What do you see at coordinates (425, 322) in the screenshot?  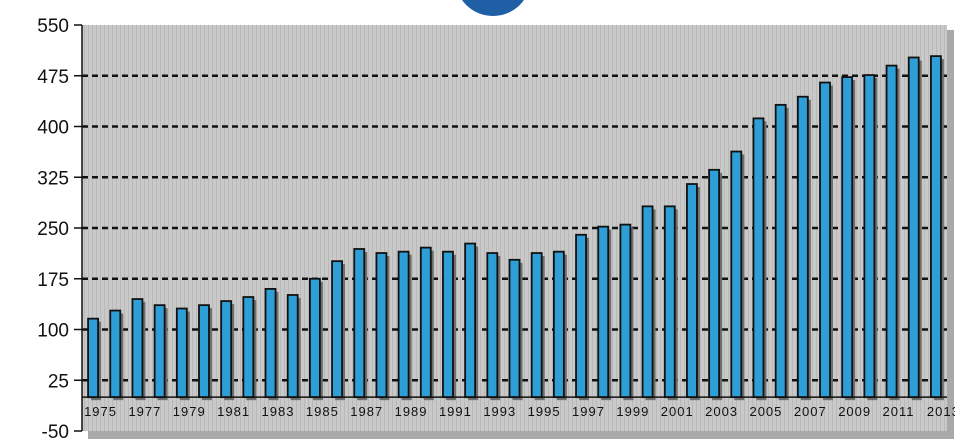 I see `bar-1990` at bounding box center [425, 322].